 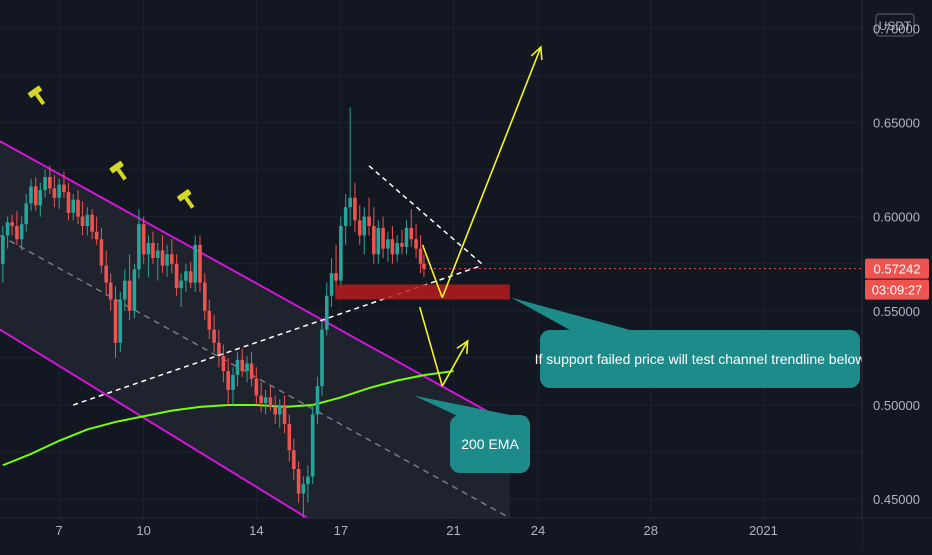 I want to click on currency-badge, so click(x=895, y=25).